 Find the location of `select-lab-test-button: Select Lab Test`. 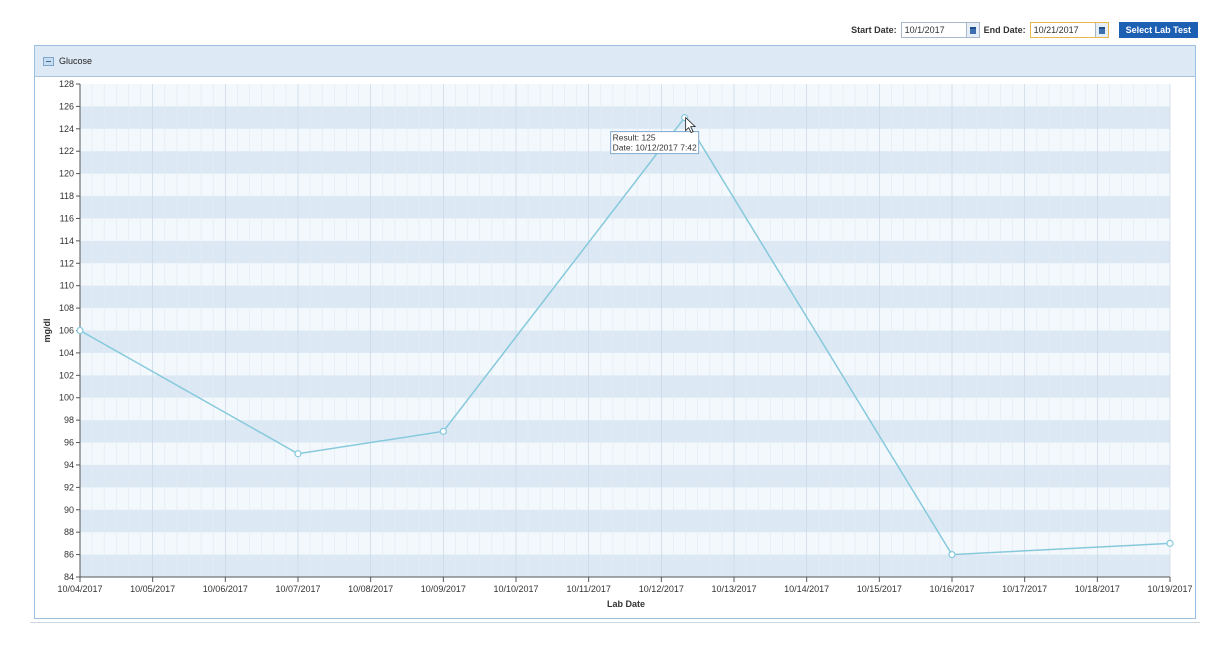

select-lab-test-button: Select Lab Test is located at coordinates (1158, 30).